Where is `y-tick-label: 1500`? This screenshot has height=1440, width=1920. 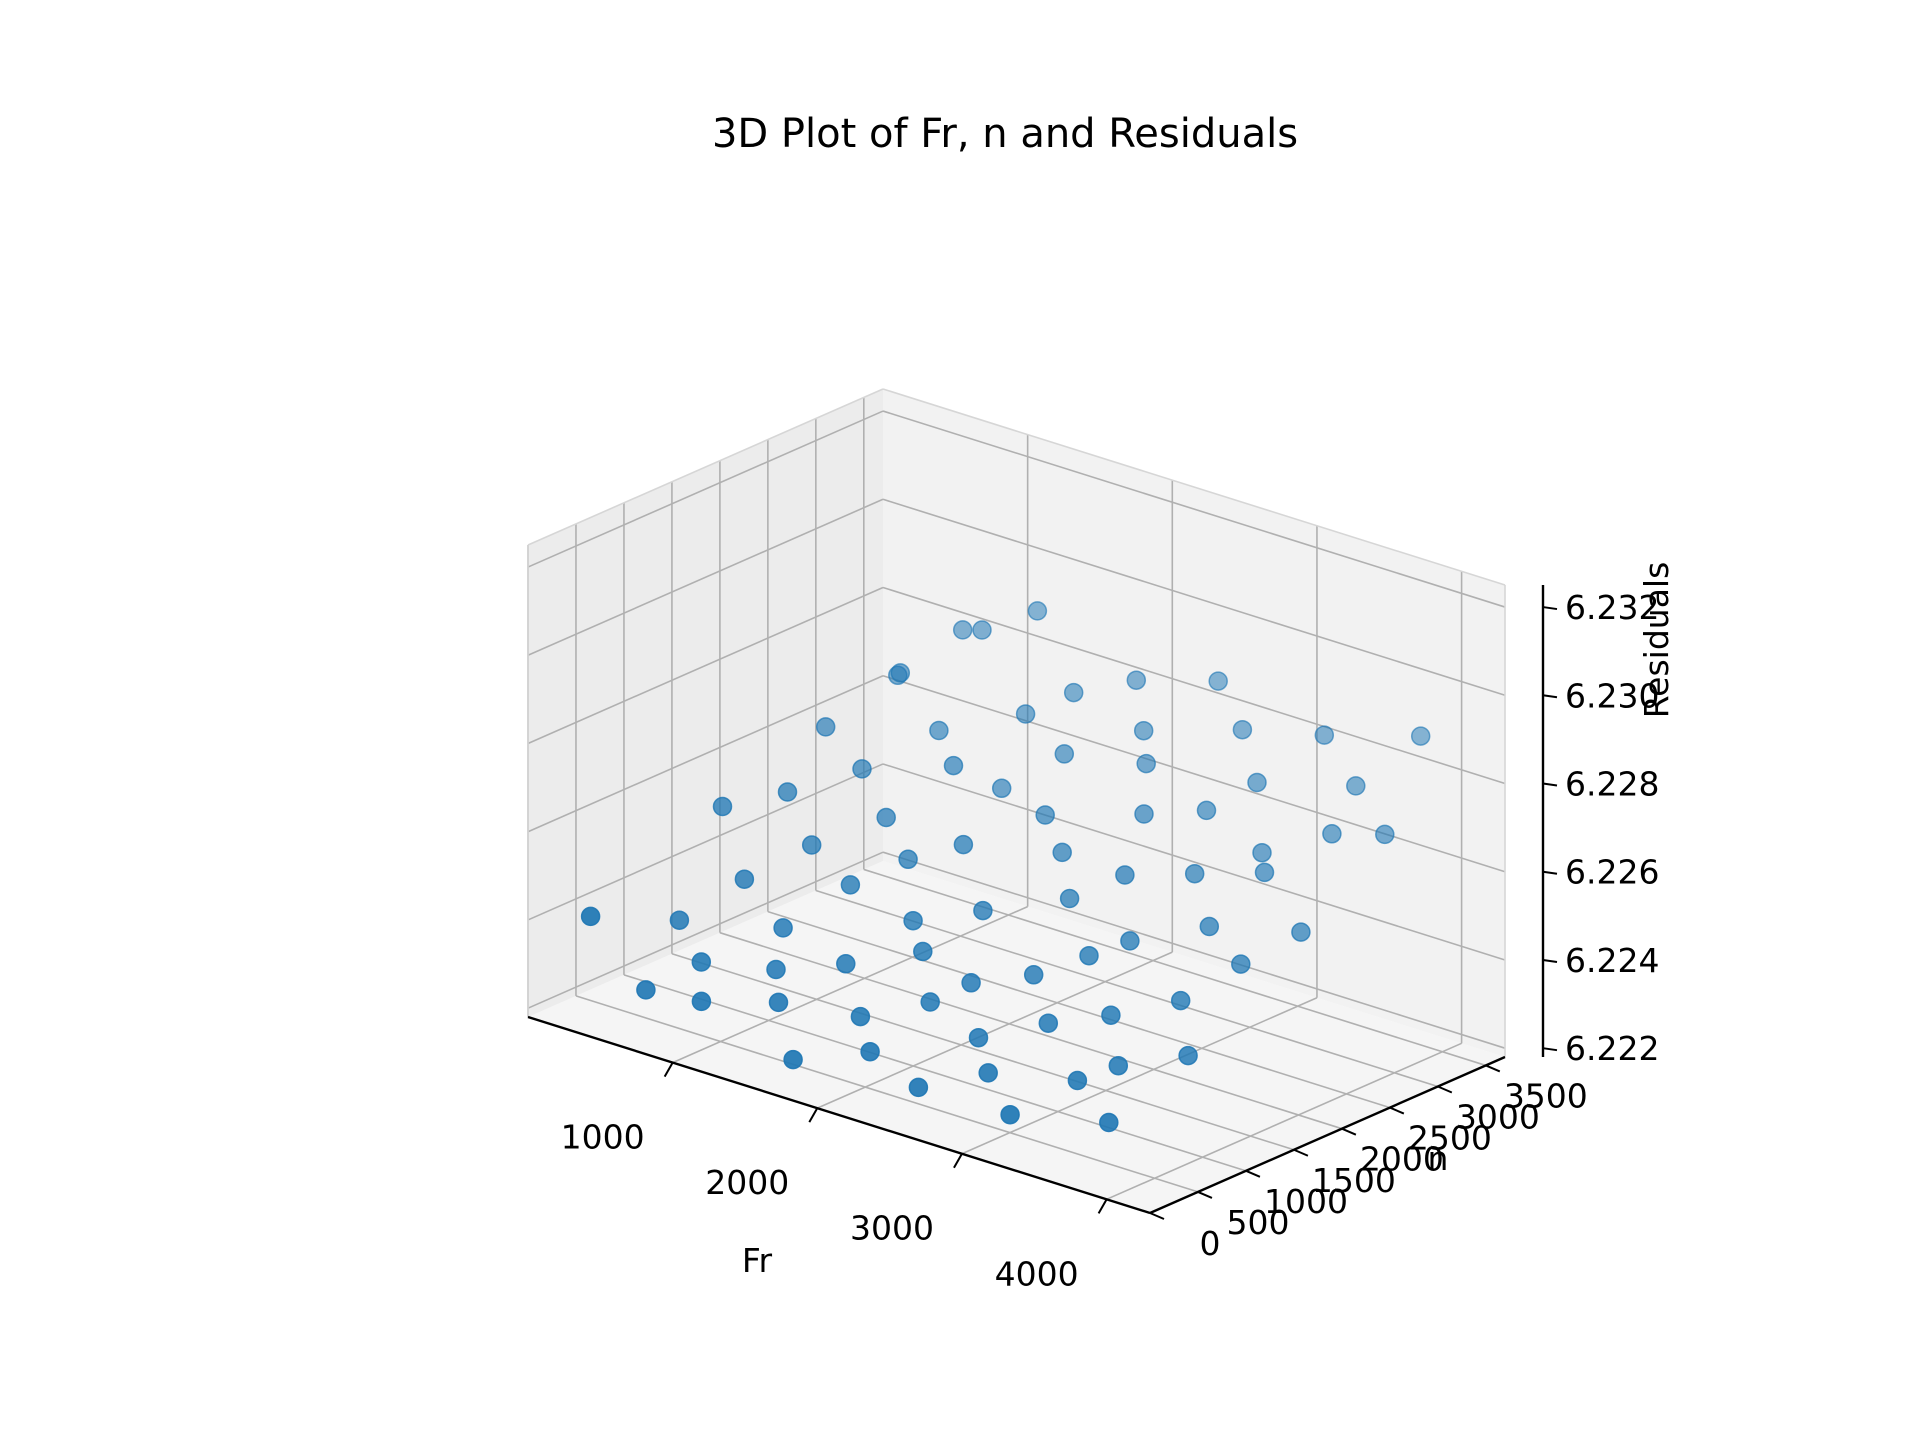 y-tick-label: 1500 is located at coordinates (1354, 1180).